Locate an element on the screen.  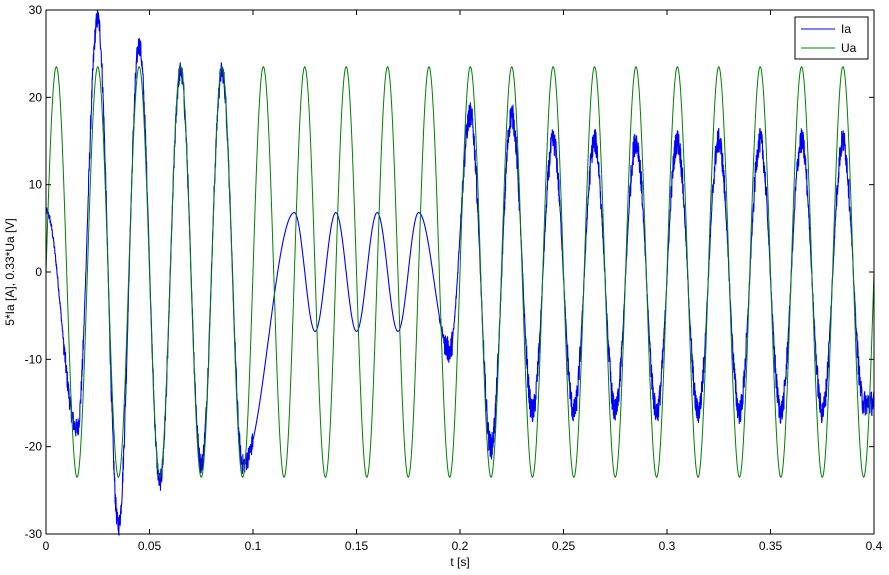
y-axis-label: 5*Ia [A], 0.33*Ua [V] is located at coordinates (10, 271).